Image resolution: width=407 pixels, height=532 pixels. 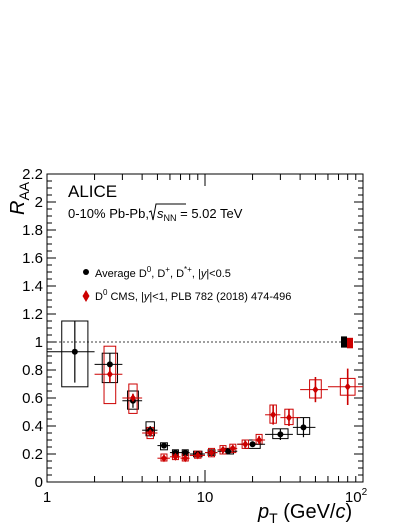 What do you see at coordinates (19, 198) in the screenshot?
I see `y-axis-title: RAA` at bounding box center [19, 198].